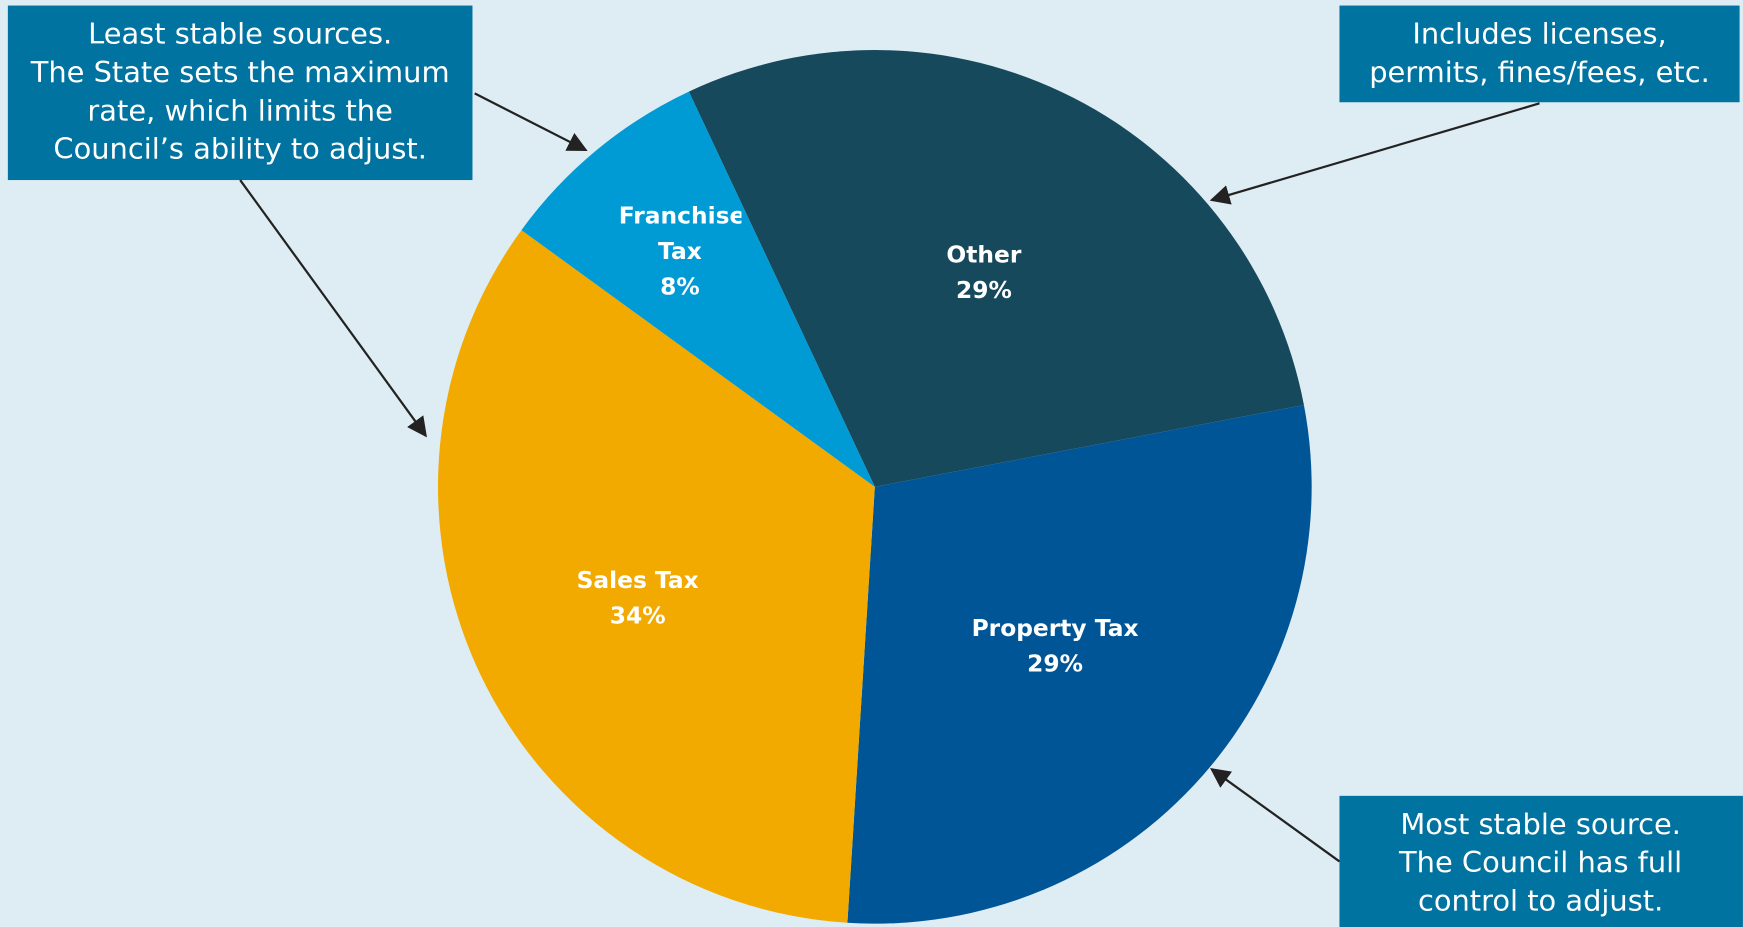 This screenshot has height=927, width=1743. I want to click on annotation-text: The Council has full, so click(1540, 862).